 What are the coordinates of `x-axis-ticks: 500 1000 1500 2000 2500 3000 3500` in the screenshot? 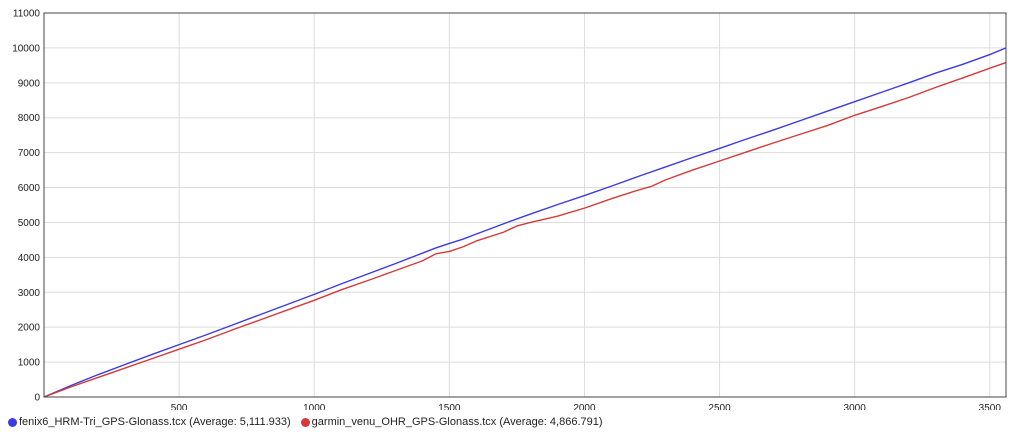 It's located at (586, 406).